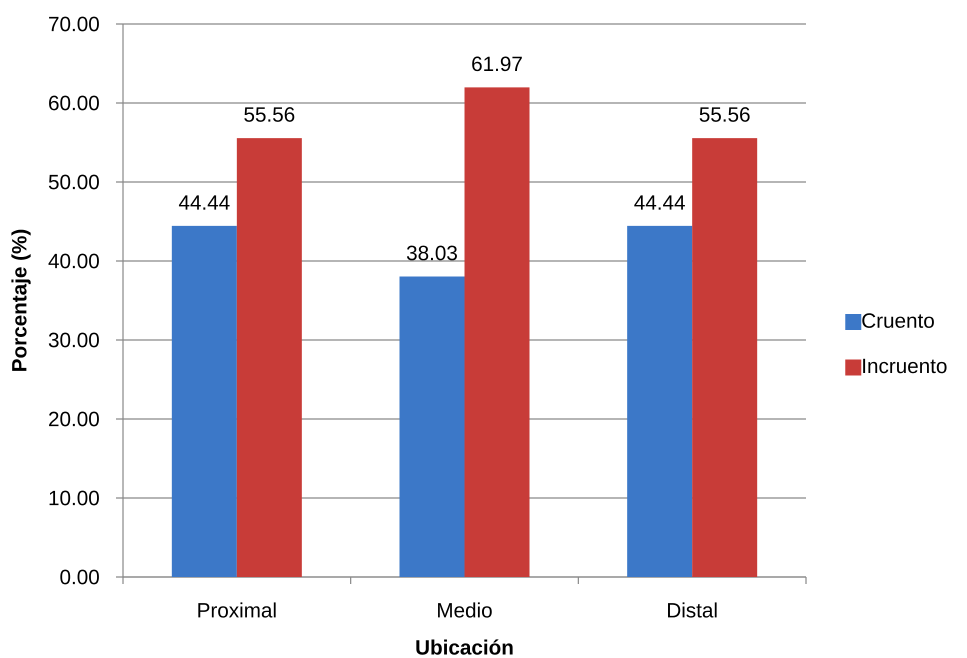 This screenshot has width=967, height=658. Describe the element at coordinates (73, 182) in the screenshot. I see `y-tick-label: 50.00` at that location.